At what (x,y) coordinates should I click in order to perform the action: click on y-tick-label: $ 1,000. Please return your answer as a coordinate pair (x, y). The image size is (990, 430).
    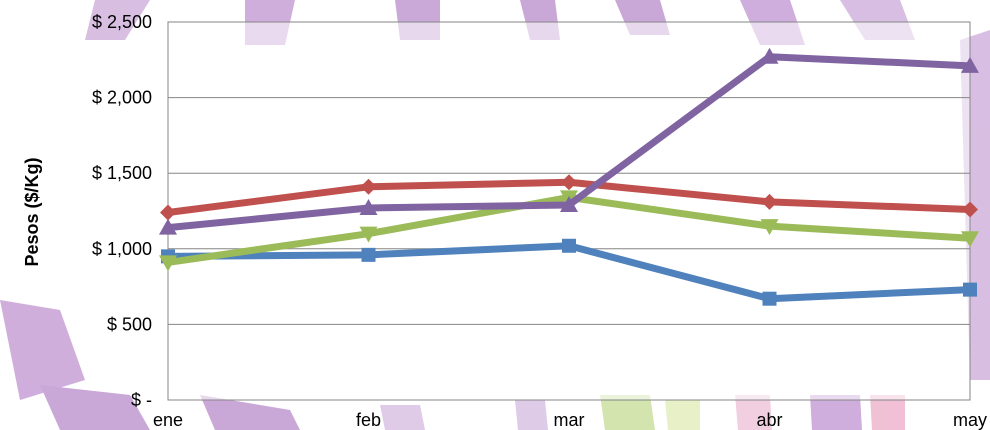
    Looking at the image, I should click on (122, 249).